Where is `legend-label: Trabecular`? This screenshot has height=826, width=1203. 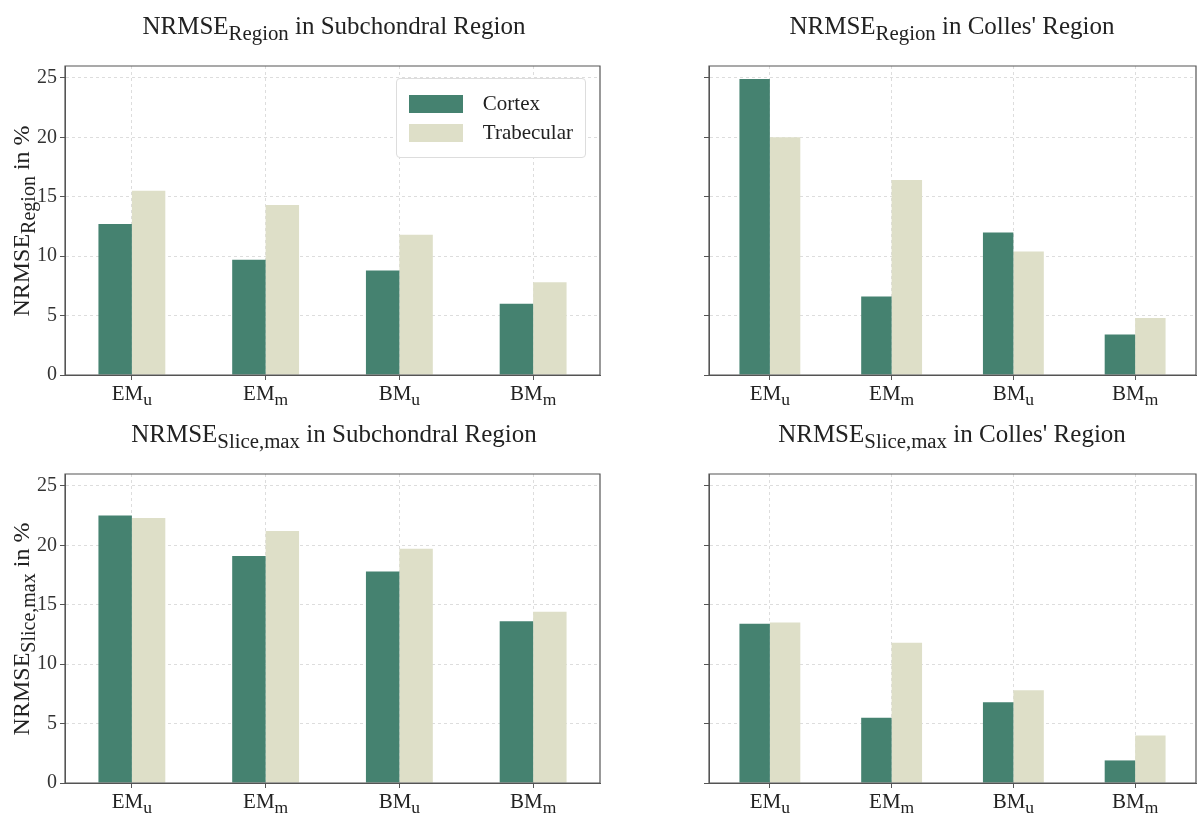
legend-label: Trabecular is located at coordinates (527, 132).